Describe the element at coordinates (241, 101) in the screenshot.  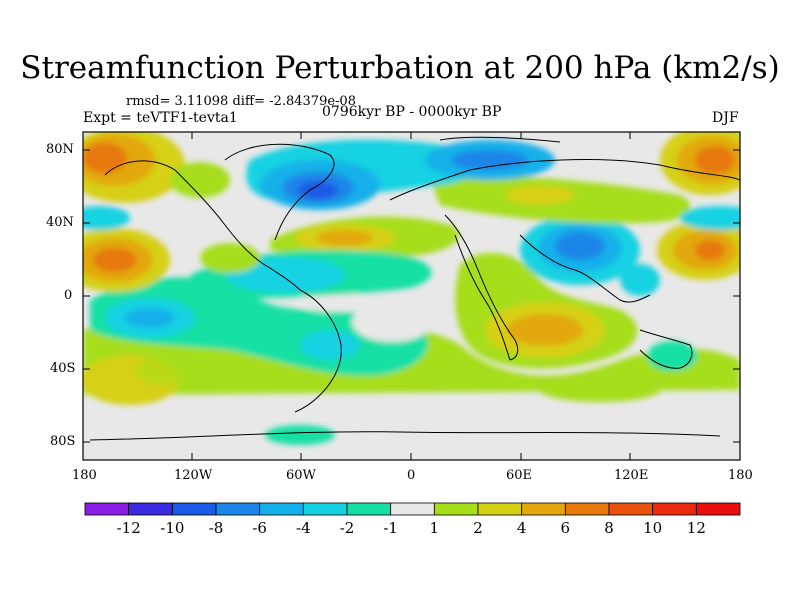
I see `stats-text: rmsd= 3.11098 diff= -2.84379e-08` at that location.